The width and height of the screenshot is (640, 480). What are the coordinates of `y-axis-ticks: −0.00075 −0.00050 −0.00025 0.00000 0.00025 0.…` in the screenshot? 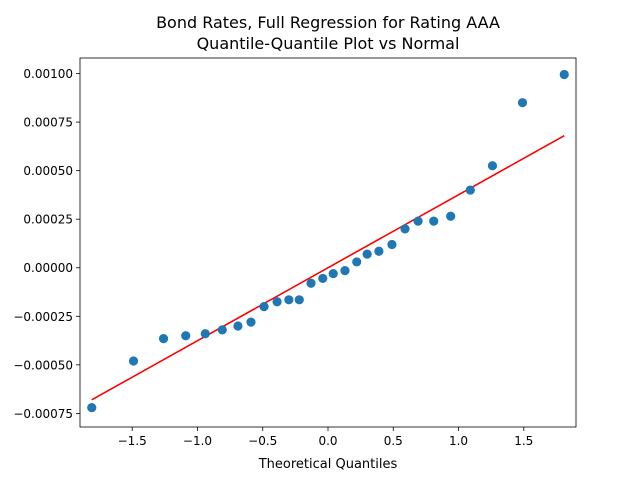 It's located at (46, 244).